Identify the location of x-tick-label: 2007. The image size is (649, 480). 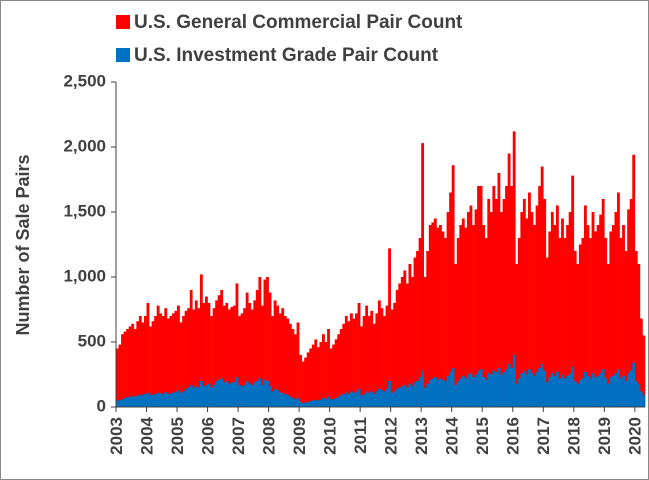
(238, 436).